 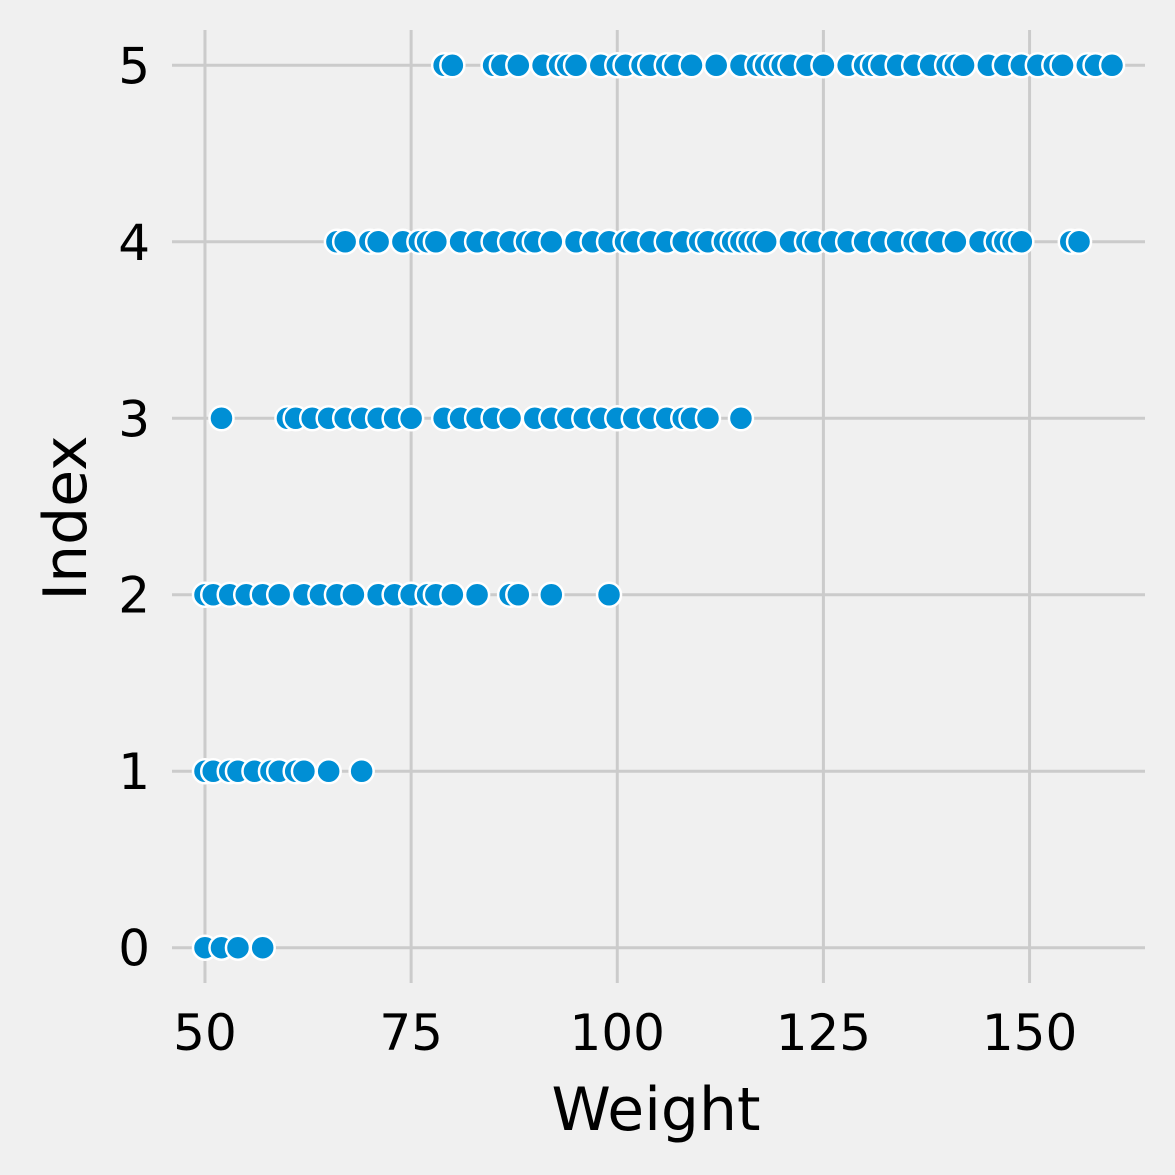 I want to click on y-axis-label: Index, so click(x=66, y=517).